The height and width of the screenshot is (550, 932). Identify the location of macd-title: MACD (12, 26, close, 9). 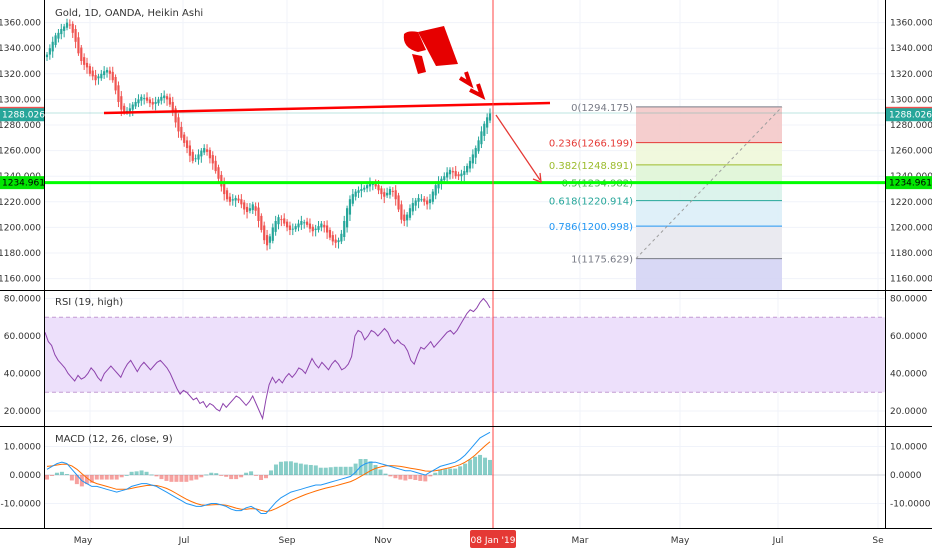
(114, 439).